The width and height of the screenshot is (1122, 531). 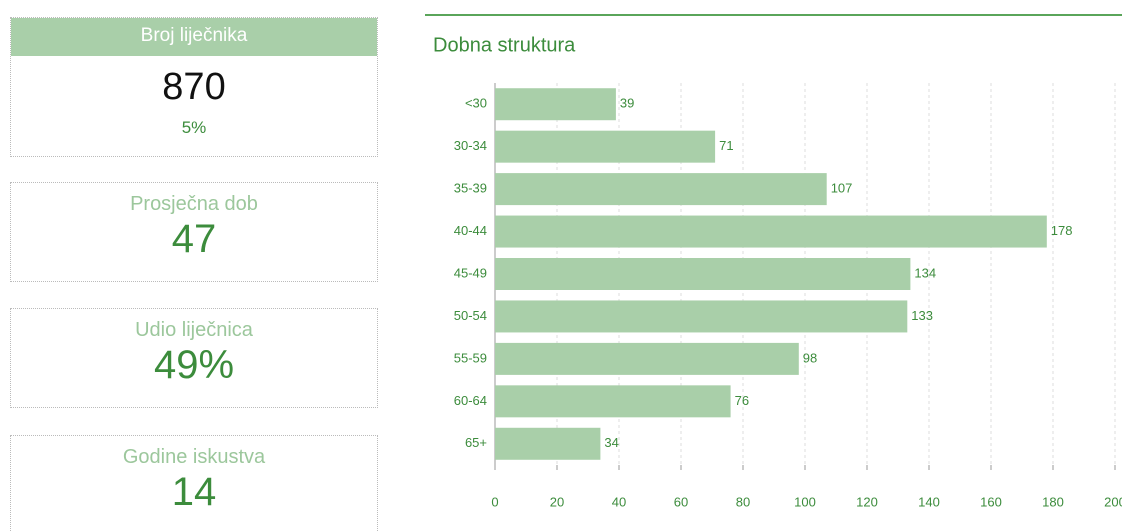 What do you see at coordinates (1113, 501) in the screenshot?
I see `x-tick-label: 200` at bounding box center [1113, 501].